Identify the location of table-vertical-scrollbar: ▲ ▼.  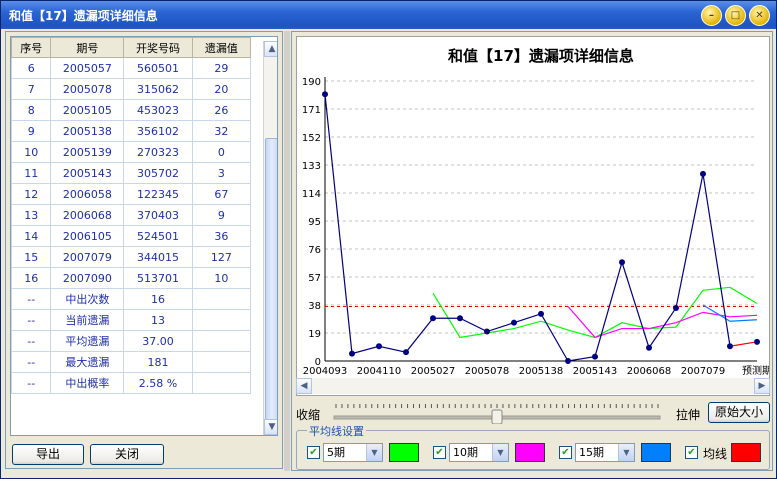
(270, 238).